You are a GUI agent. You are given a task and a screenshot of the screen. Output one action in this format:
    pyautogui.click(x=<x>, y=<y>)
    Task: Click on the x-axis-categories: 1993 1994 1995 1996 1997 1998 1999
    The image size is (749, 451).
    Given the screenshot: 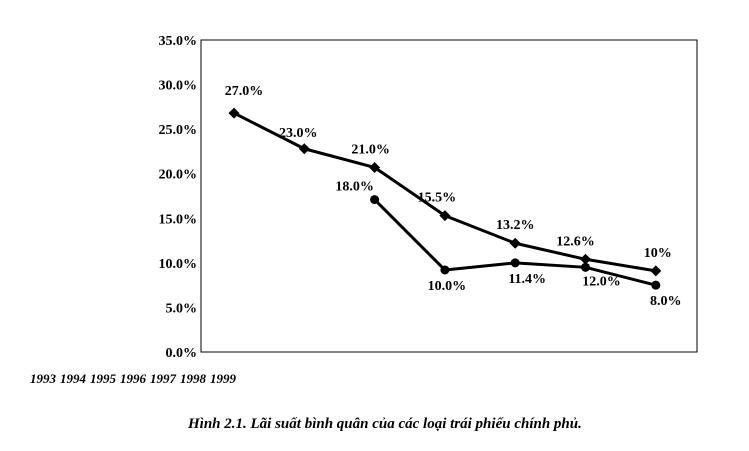 What is the action you would take?
    pyautogui.click(x=135, y=379)
    